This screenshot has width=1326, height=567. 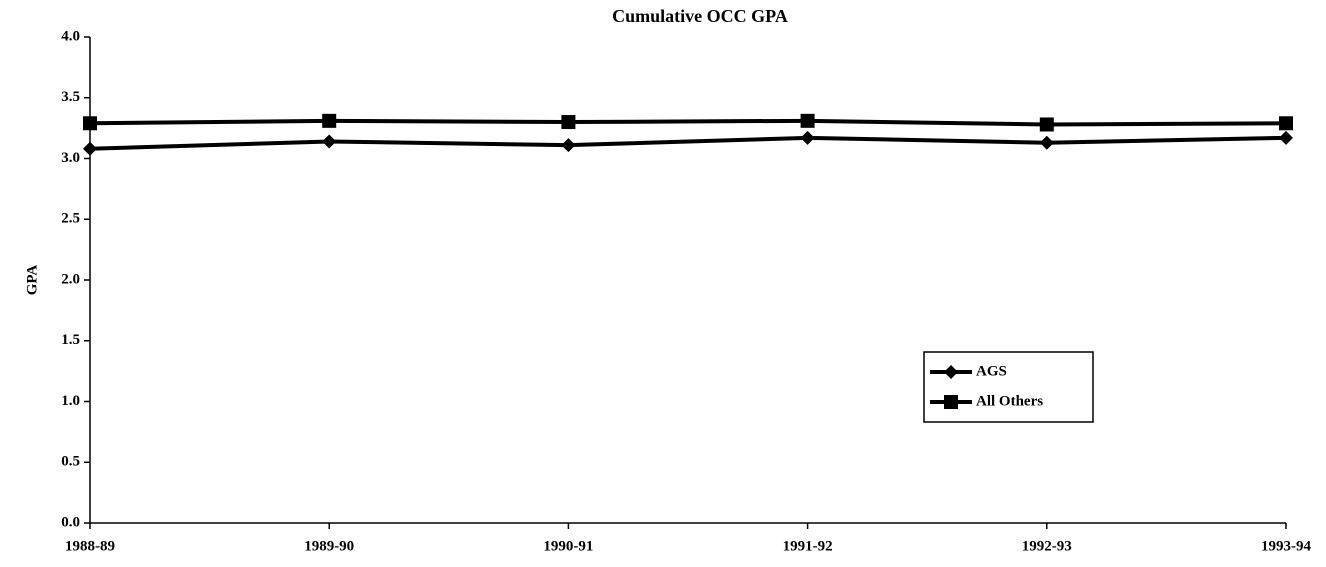 What do you see at coordinates (70, 279) in the screenshot?
I see `y-tick-label: 2.0` at bounding box center [70, 279].